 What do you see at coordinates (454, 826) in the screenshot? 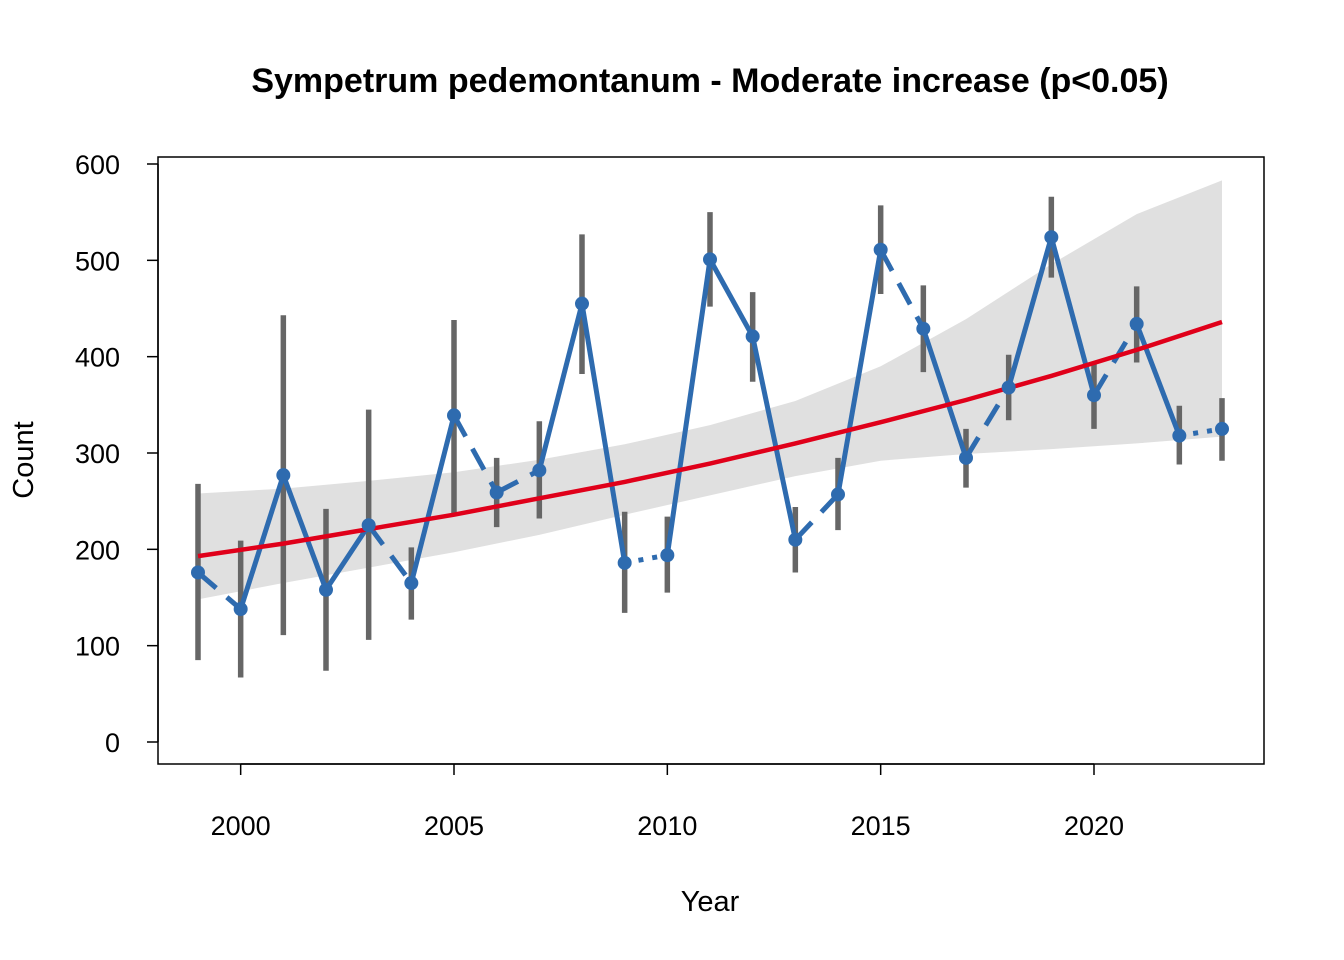
I see `x-tick-label: 2005` at bounding box center [454, 826].